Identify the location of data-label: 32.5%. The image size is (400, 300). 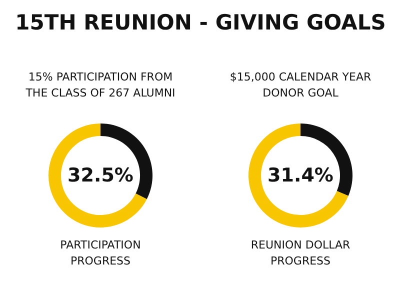
(101, 175).